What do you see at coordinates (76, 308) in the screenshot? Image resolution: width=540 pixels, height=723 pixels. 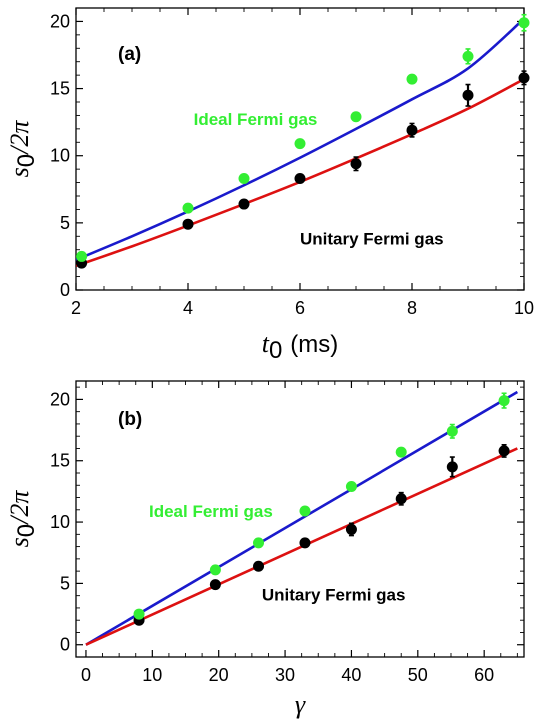 I see `x-tick-label: 2` at bounding box center [76, 308].